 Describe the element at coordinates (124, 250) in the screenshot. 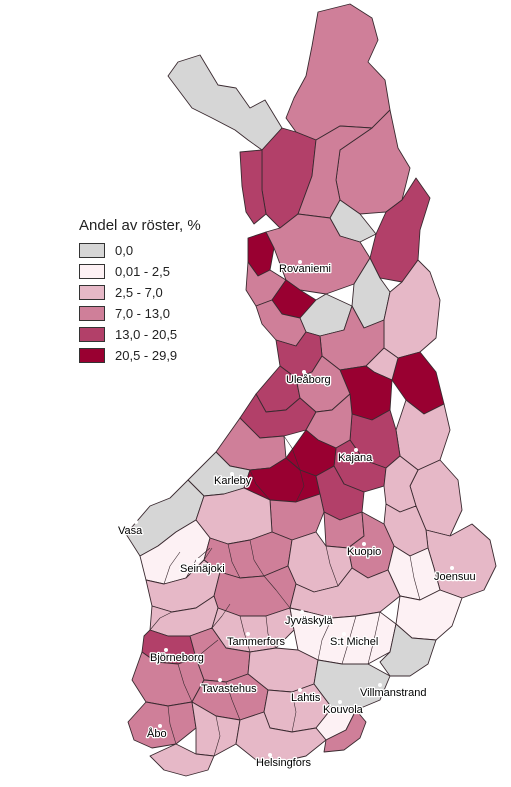

I see `legend-label: 0,0` at that location.